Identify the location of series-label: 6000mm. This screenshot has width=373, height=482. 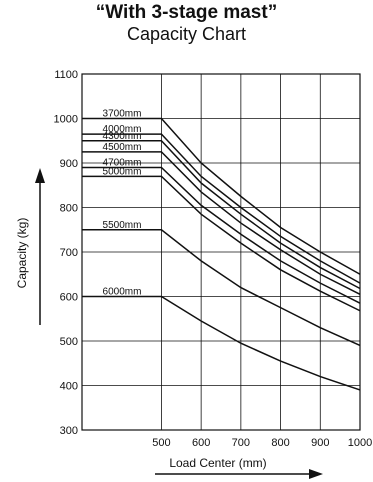
(122, 292).